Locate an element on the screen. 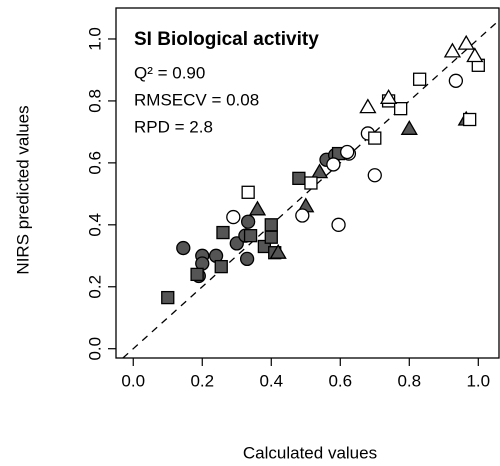 The height and width of the screenshot is (466, 500). y-tick-label: 0.2 is located at coordinates (94, 287).